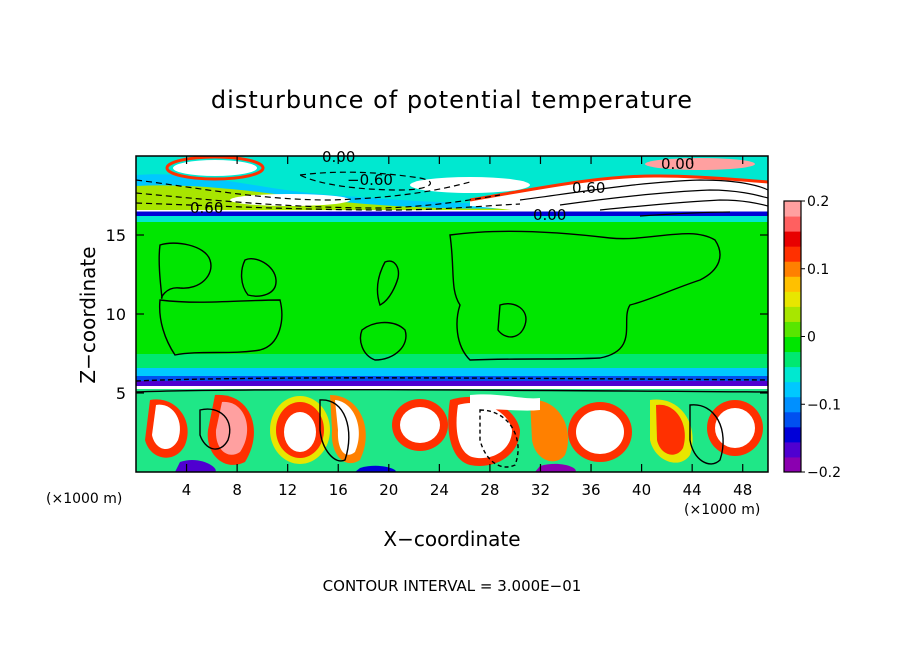 The width and height of the screenshot is (904, 654). Describe the element at coordinates (116, 235) in the screenshot. I see `y-tick-label: 15` at that location.